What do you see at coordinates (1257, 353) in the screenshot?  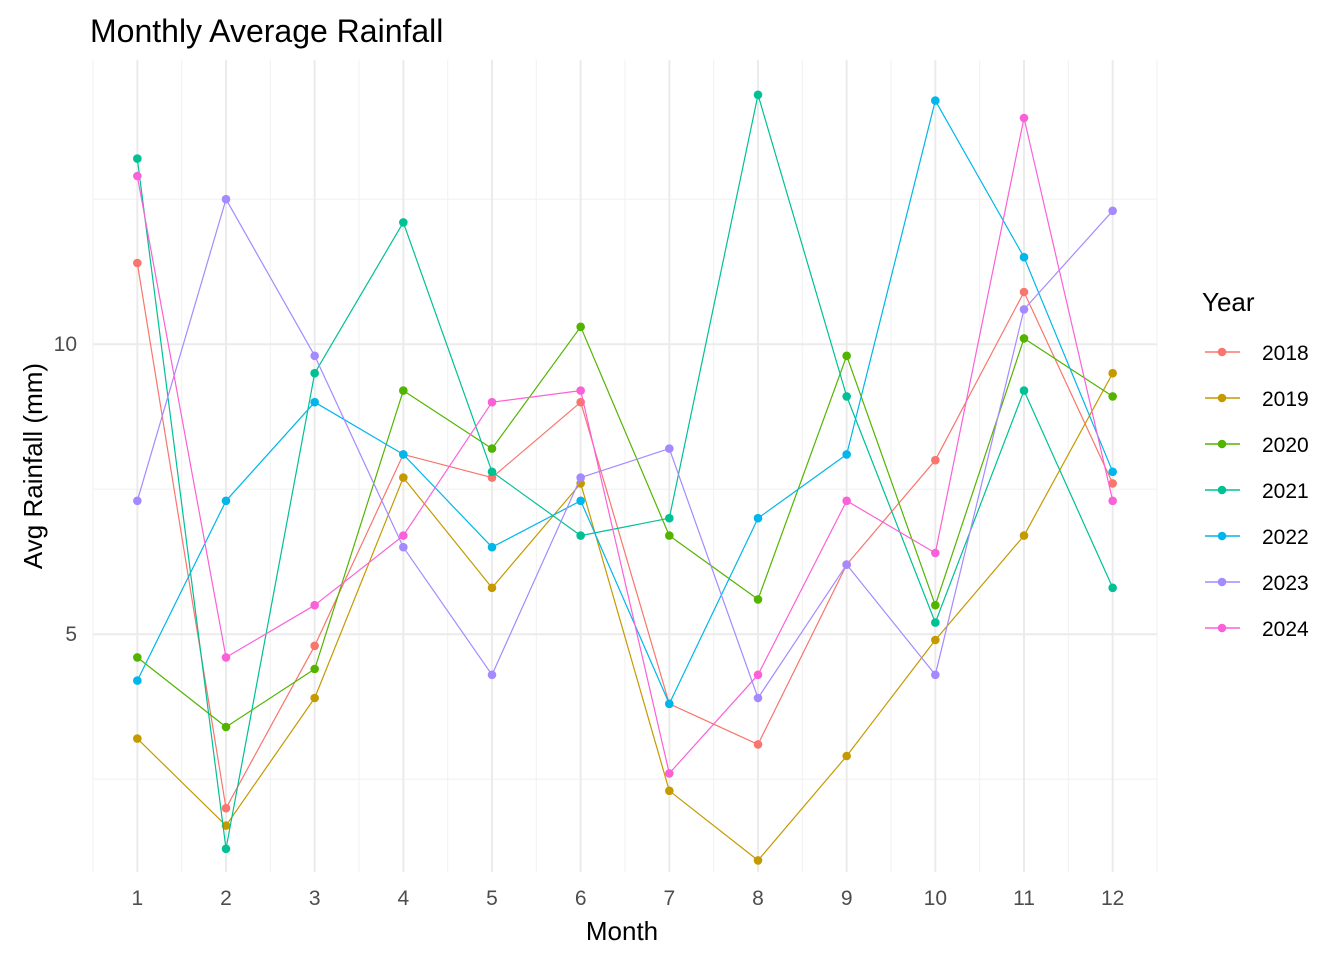 I see `legend-item-2018: 2018` at bounding box center [1257, 353].